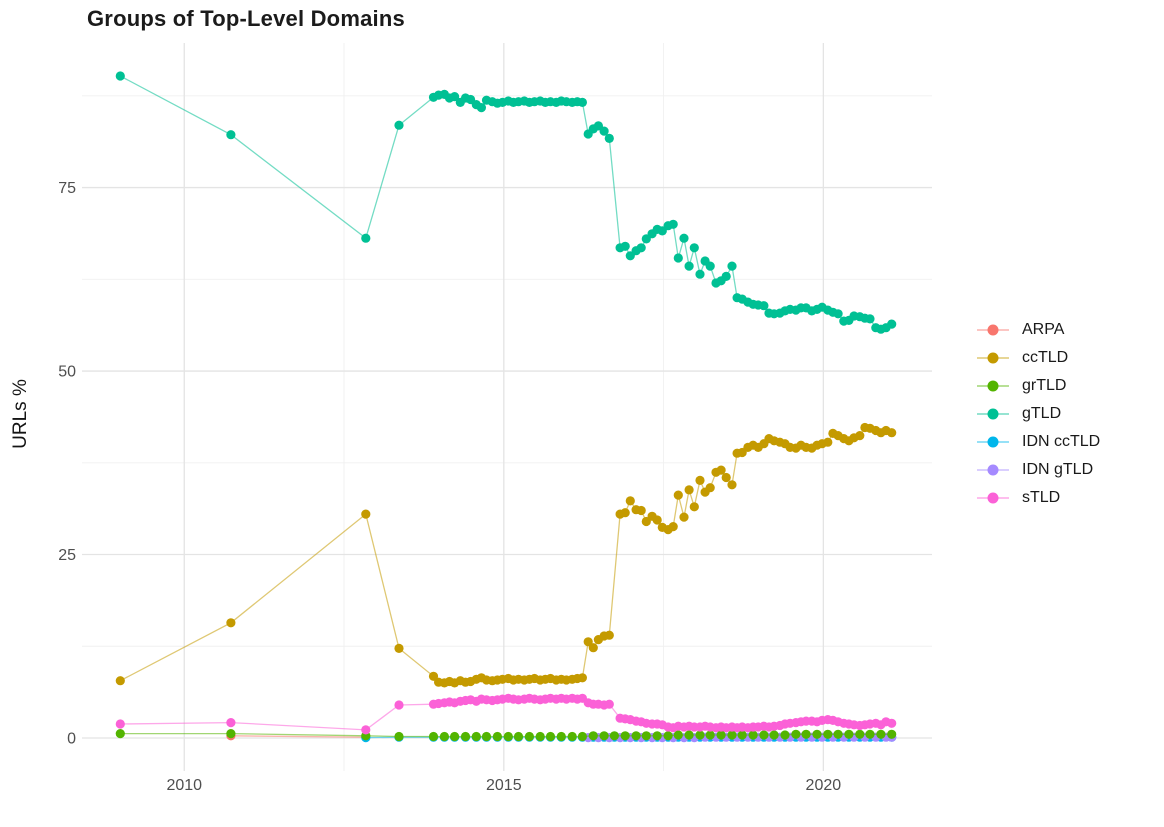 This screenshot has width=1164, height=827. Describe the element at coordinates (1037, 442) in the screenshot. I see `legend-item-idn-cctld: IDN ccTLD` at that location.